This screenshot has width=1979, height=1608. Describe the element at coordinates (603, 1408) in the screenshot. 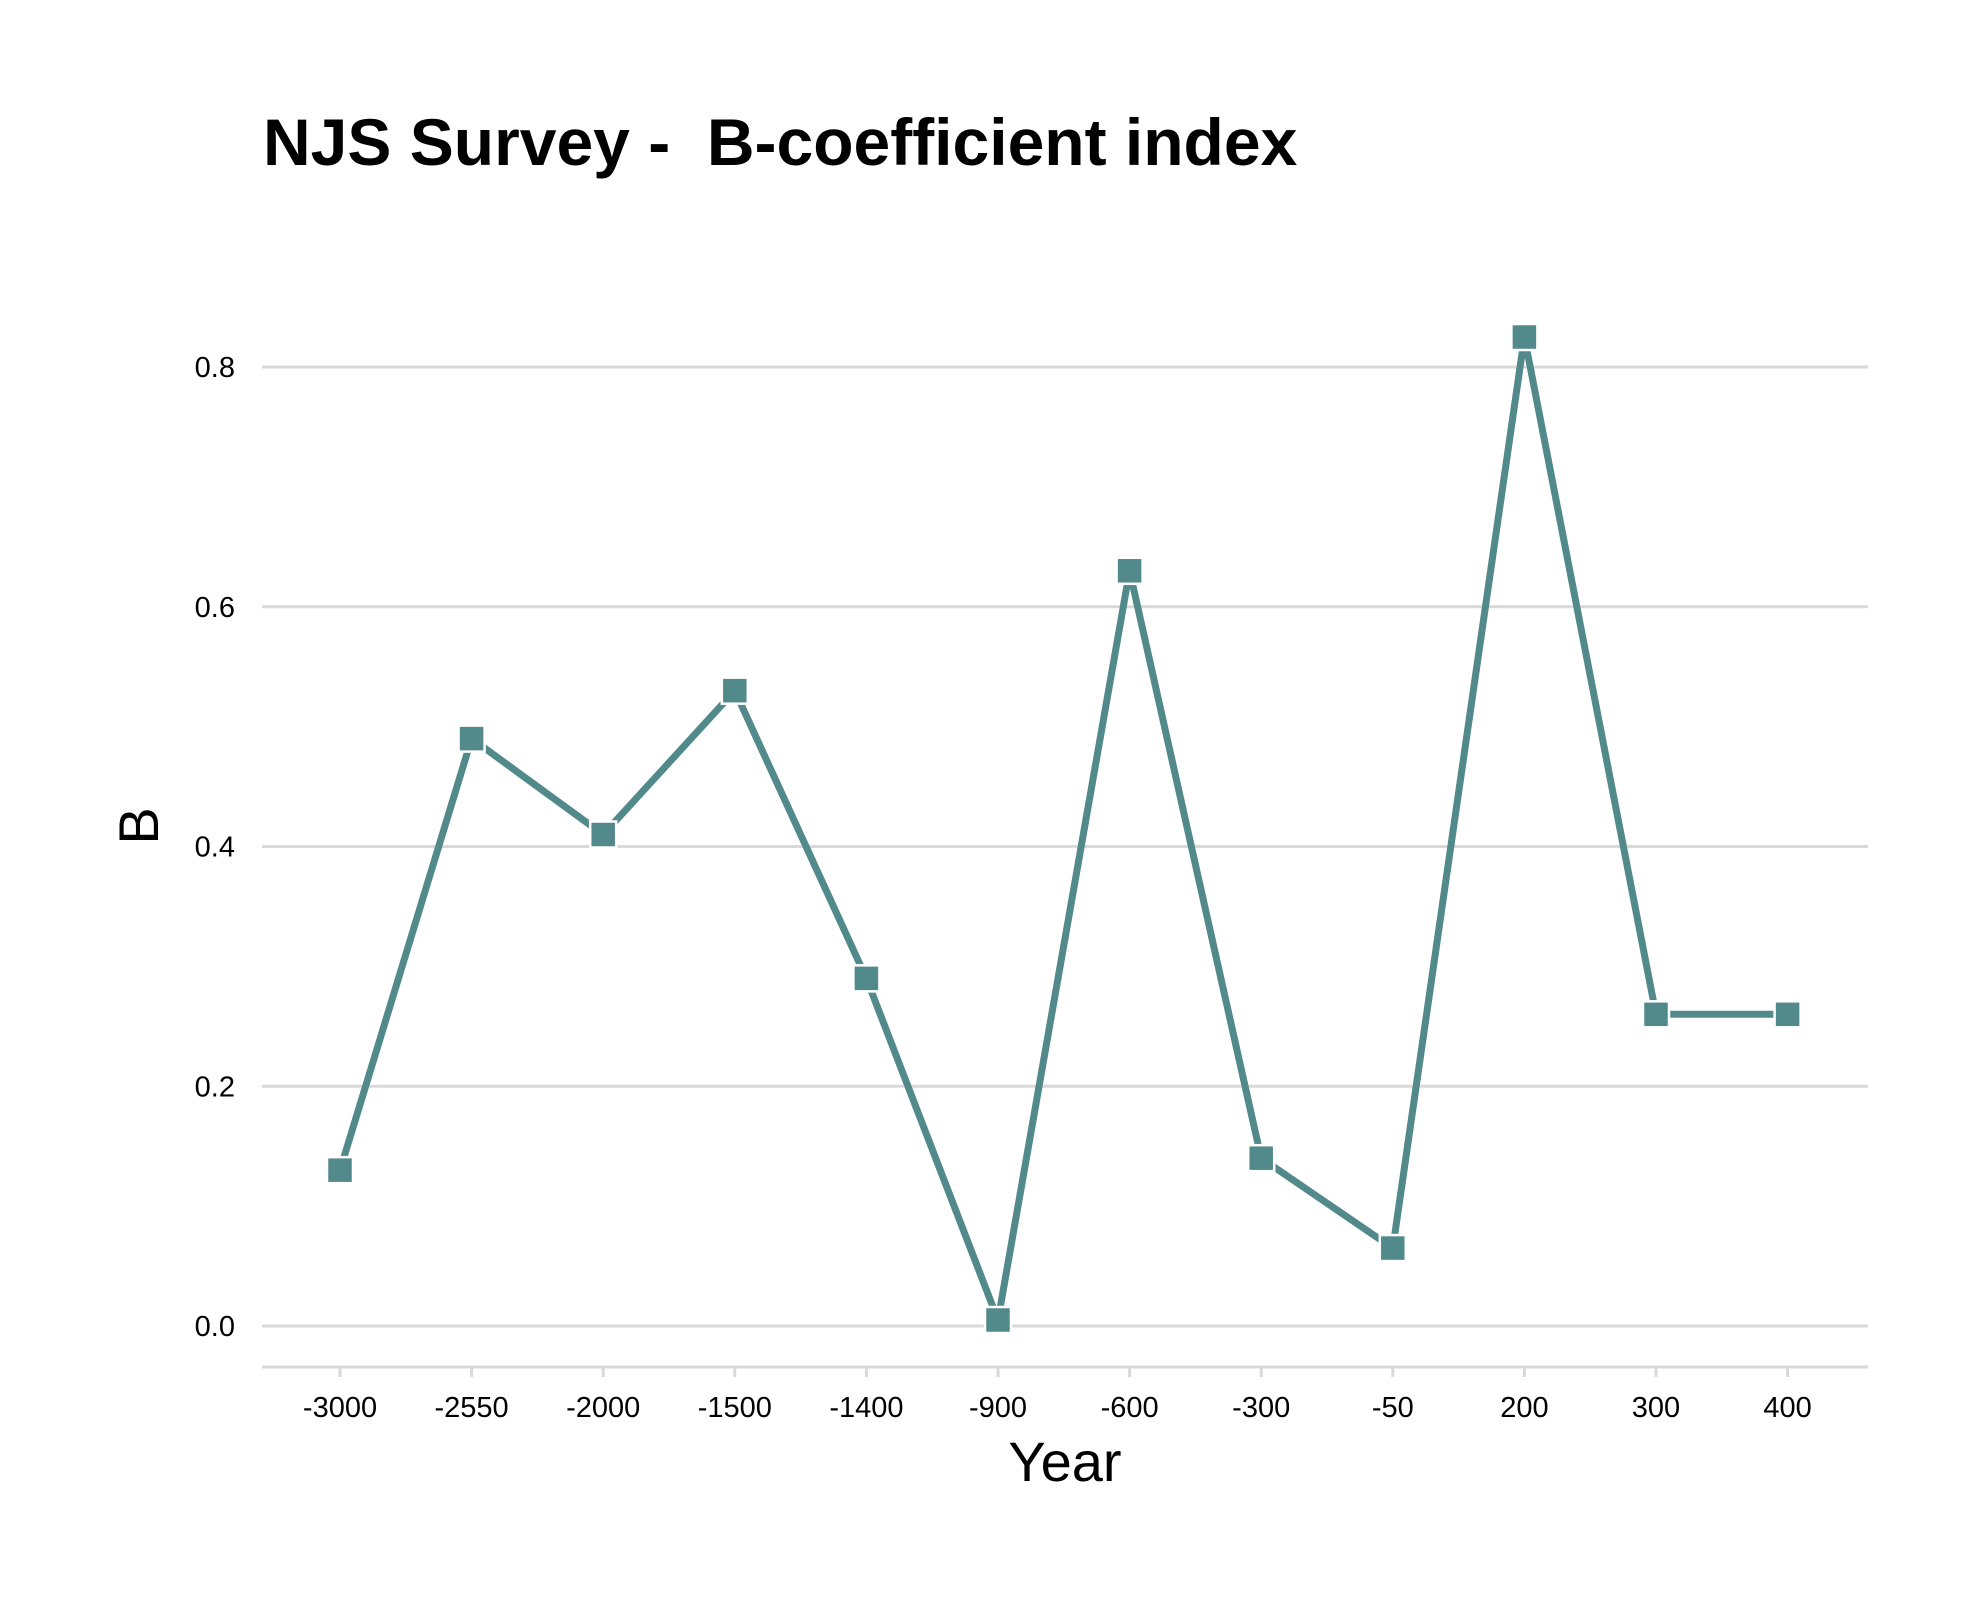

I see `x-tick-label: -2000` at that location.